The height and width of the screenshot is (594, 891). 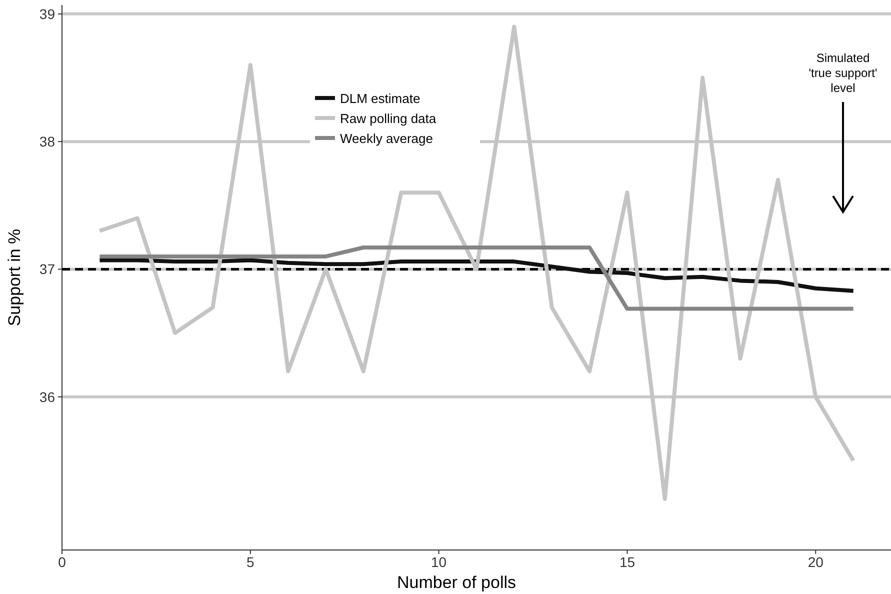 What do you see at coordinates (439, 562) in the screenshot?
I see `x-tick-label: 10` at bounding box center [439, 562].